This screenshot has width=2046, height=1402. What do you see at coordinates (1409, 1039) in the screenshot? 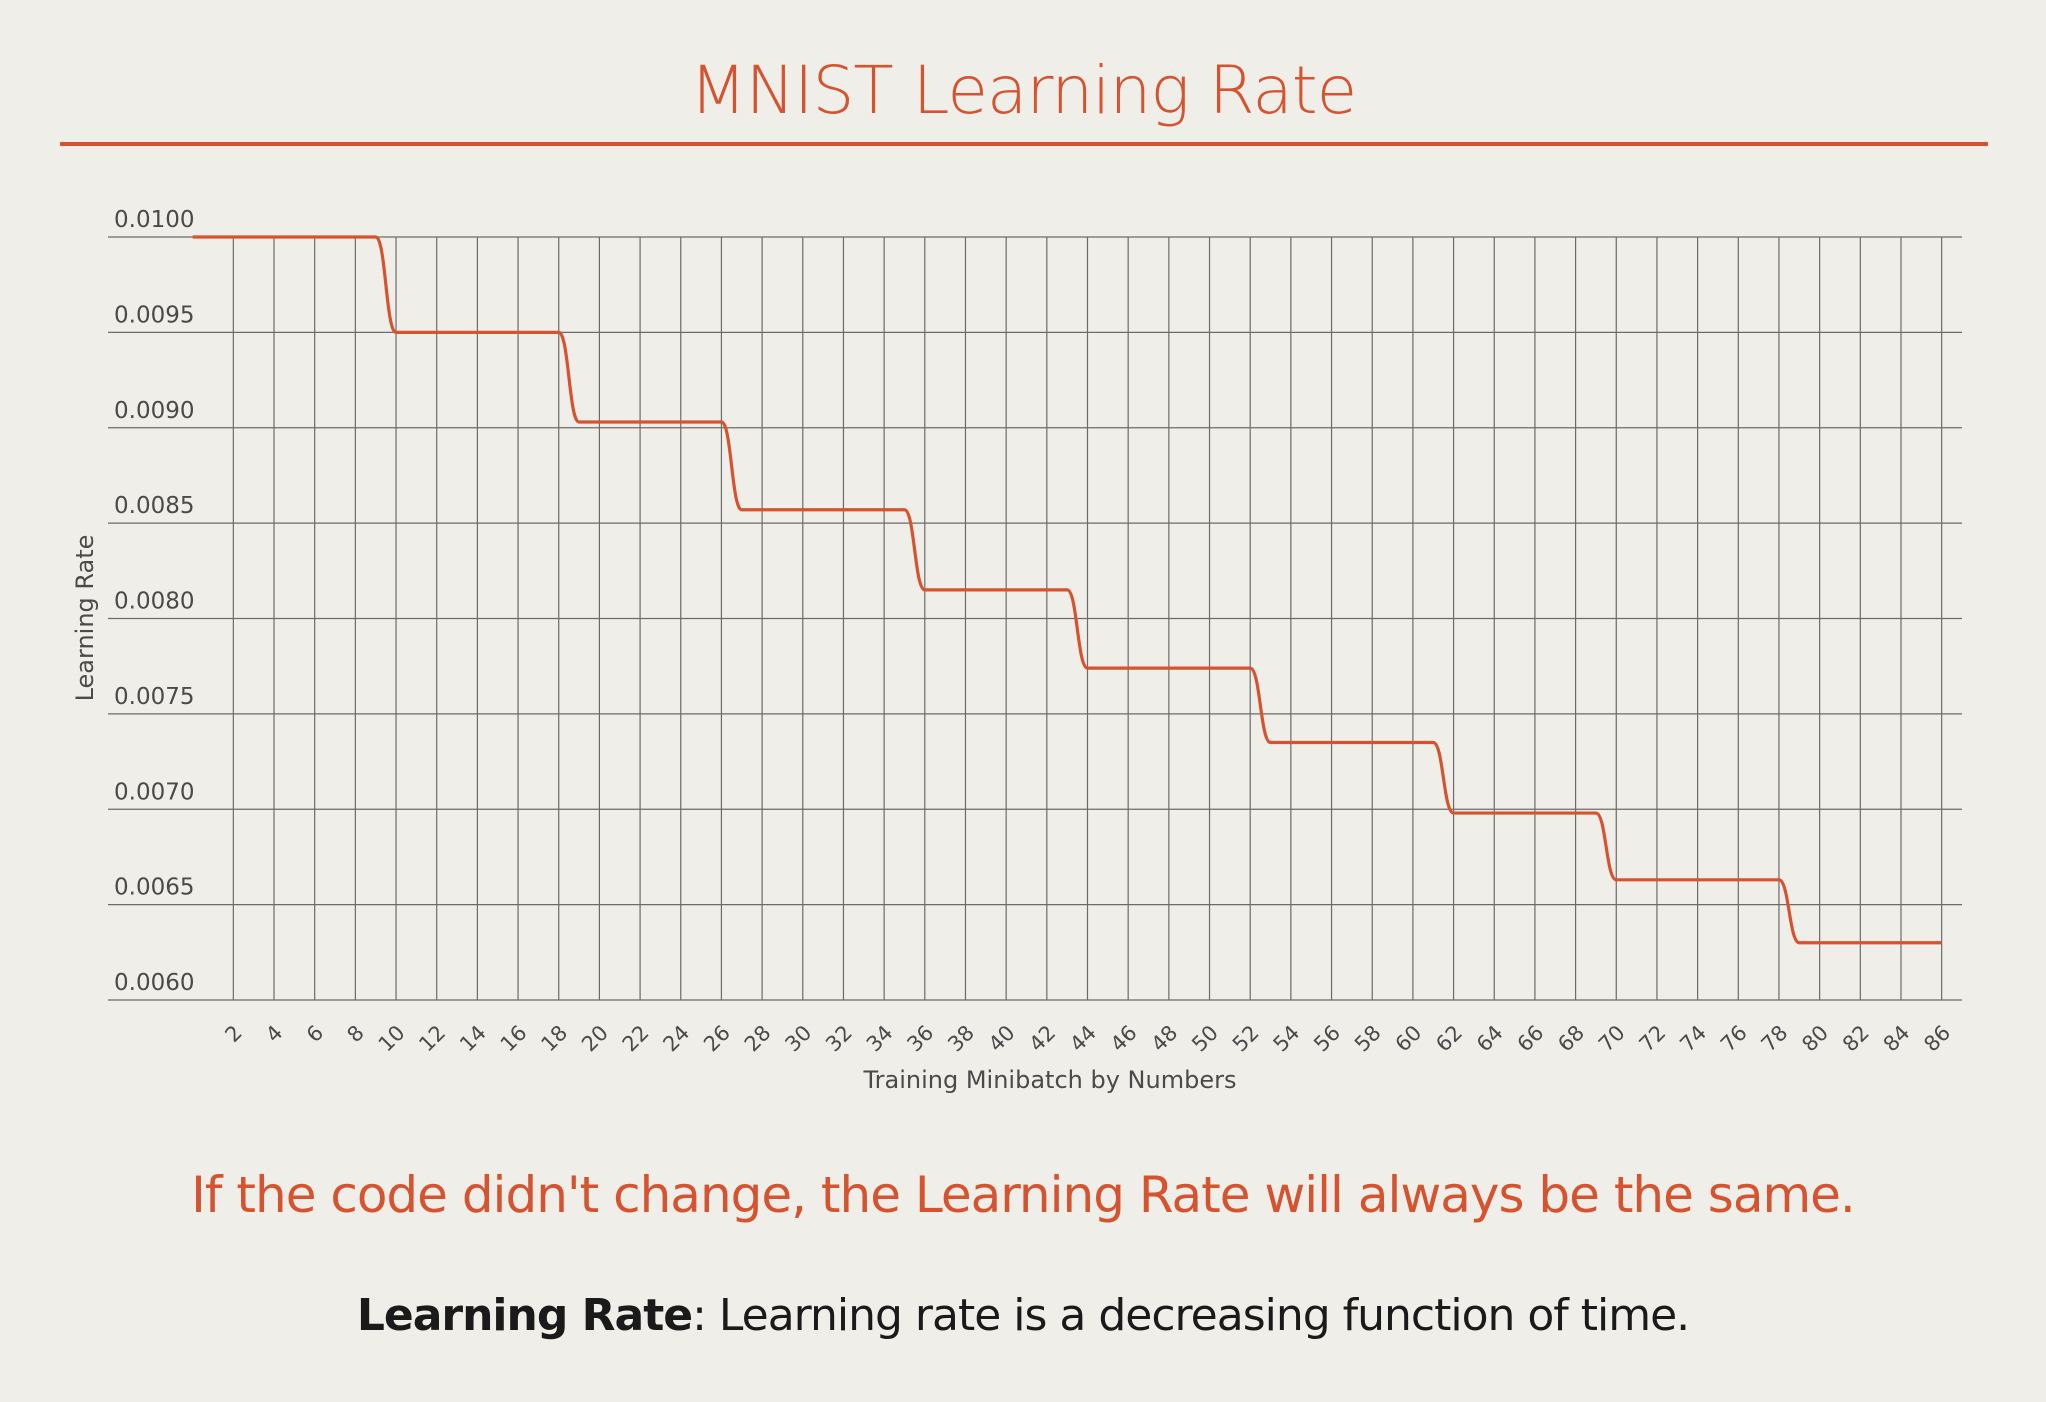
I see `x-tick-label: 60` at bounding box center [1409, 1039].